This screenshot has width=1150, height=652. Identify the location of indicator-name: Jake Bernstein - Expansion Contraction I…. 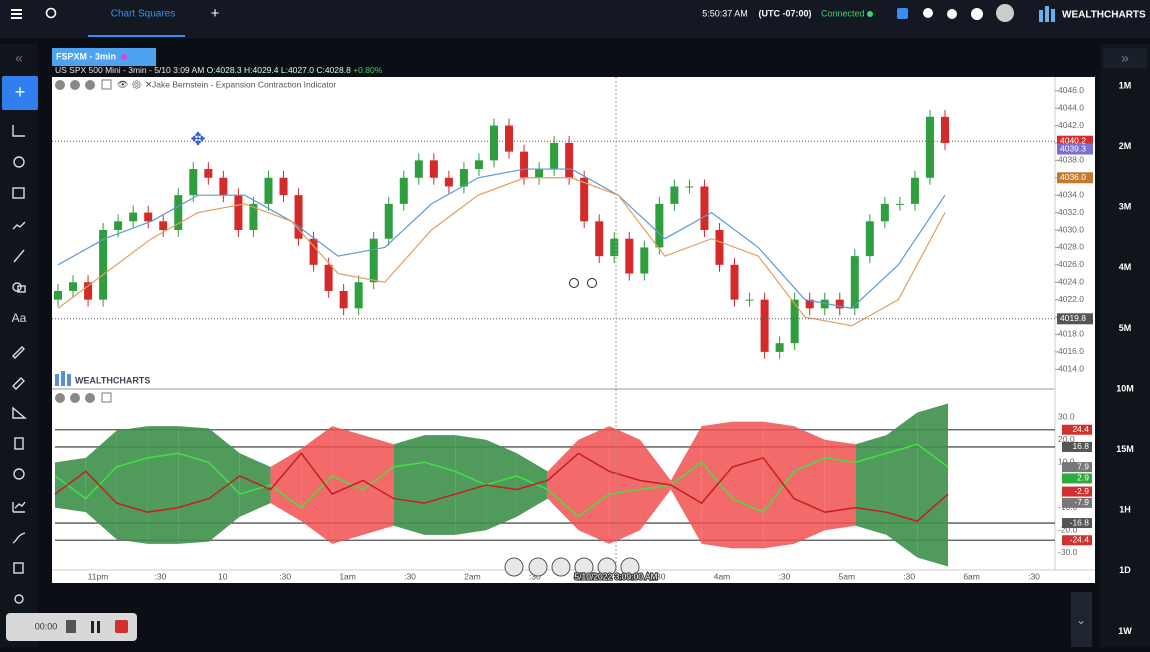
(244, 84).